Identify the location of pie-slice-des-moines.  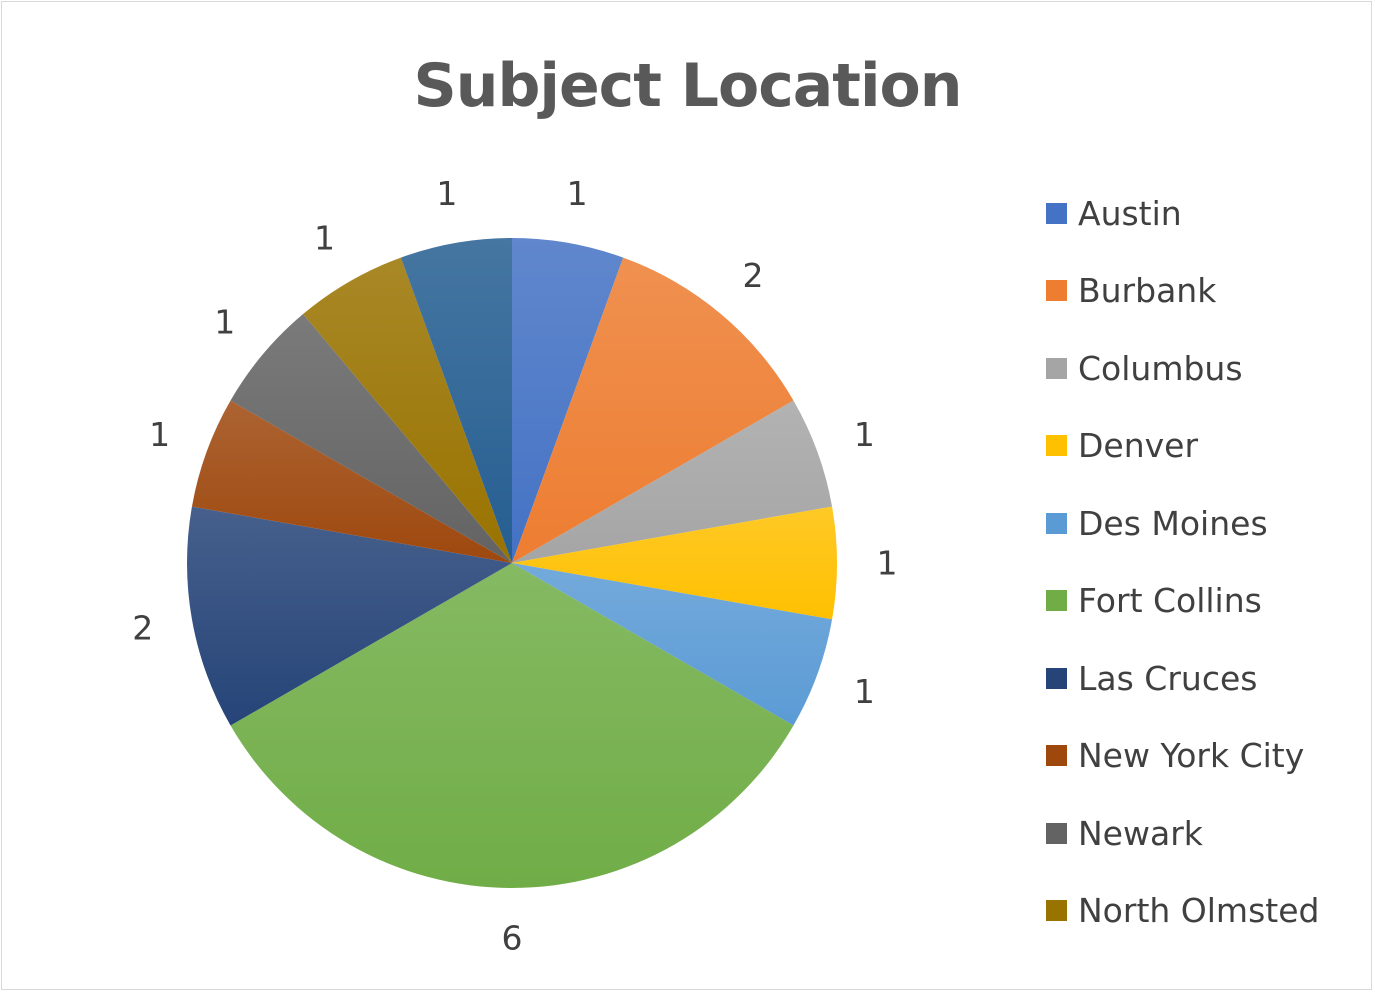
(672, 644).